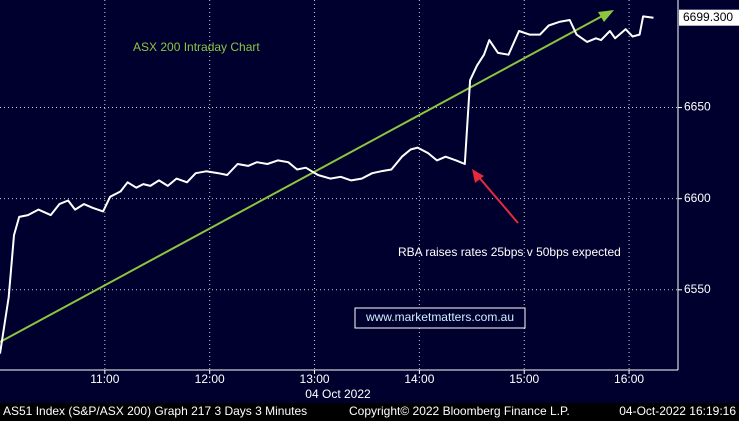 The width and height of the screenshot is (739, 421). I want to click on footer-bar, so click(369, 412).